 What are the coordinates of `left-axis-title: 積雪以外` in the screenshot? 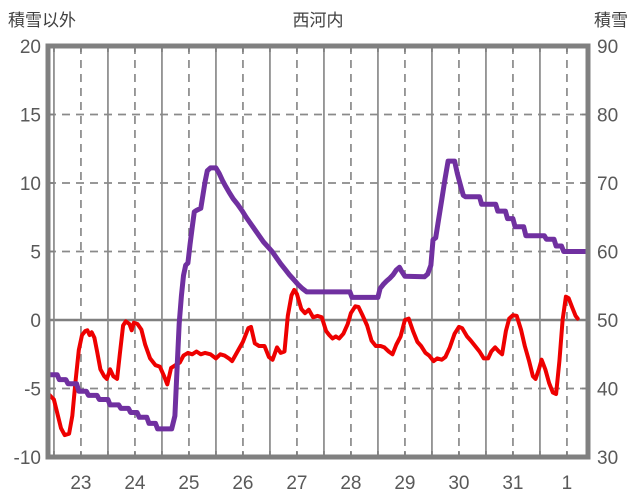 It's located at (42, 20).